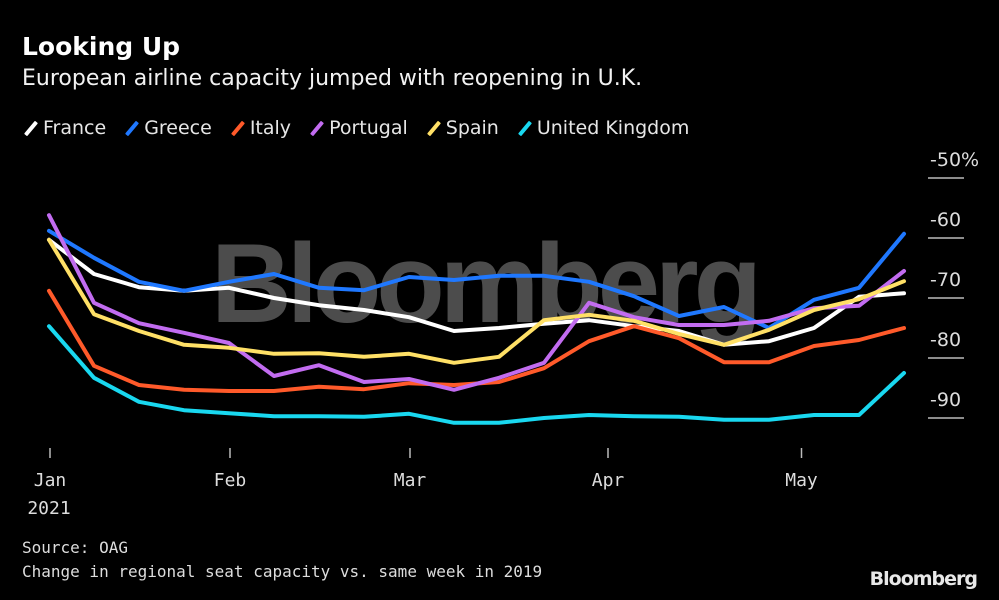 The width and height of the screenshot is (999, 600). I want to click on y-tick-label: -80, so click(945, 340).